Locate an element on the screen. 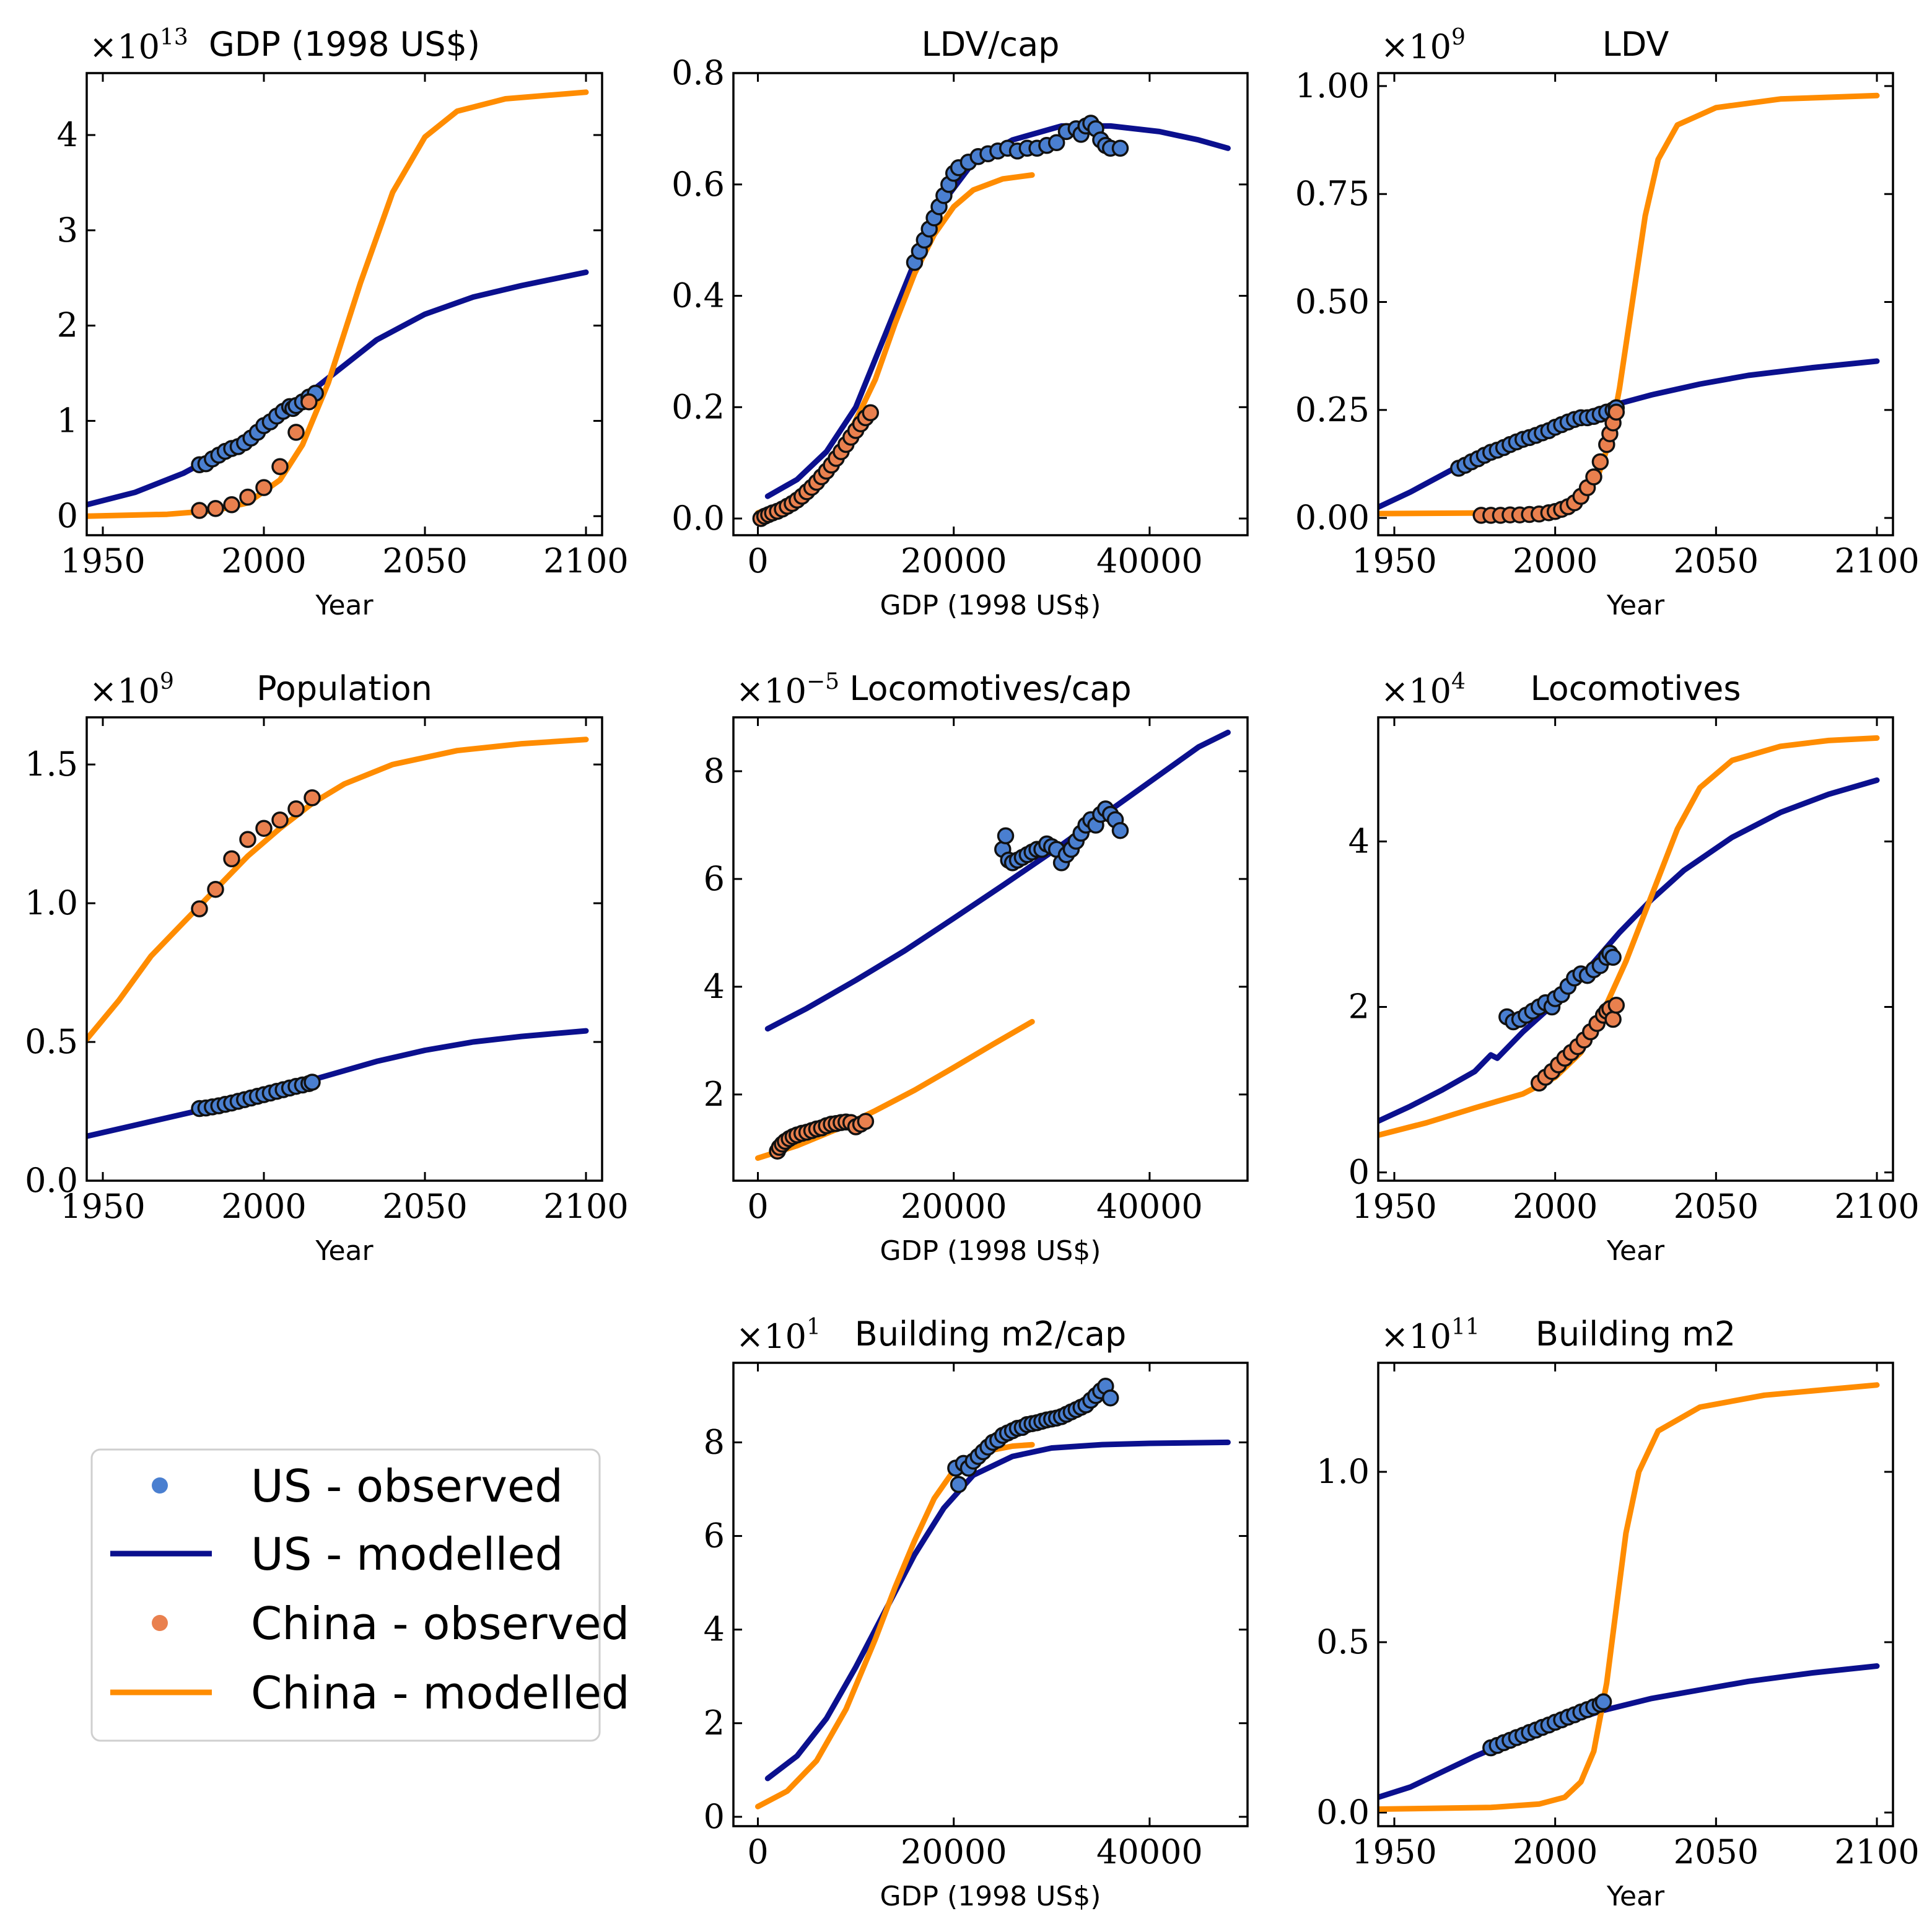 The image size is (1932, 1929). y-tick-label: 1.5 is located at coordinates (51, 764).